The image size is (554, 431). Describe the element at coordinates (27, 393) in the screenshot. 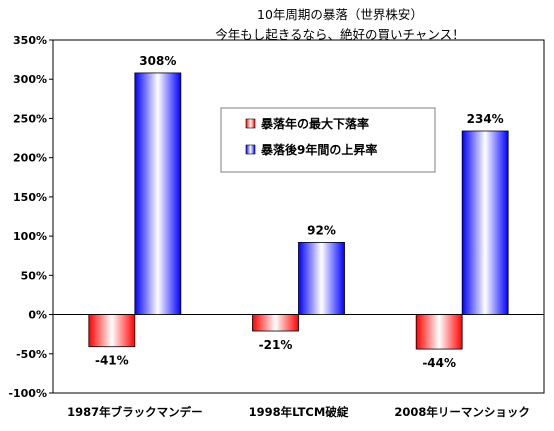

I see `y-tick-label: -100%` at that location.